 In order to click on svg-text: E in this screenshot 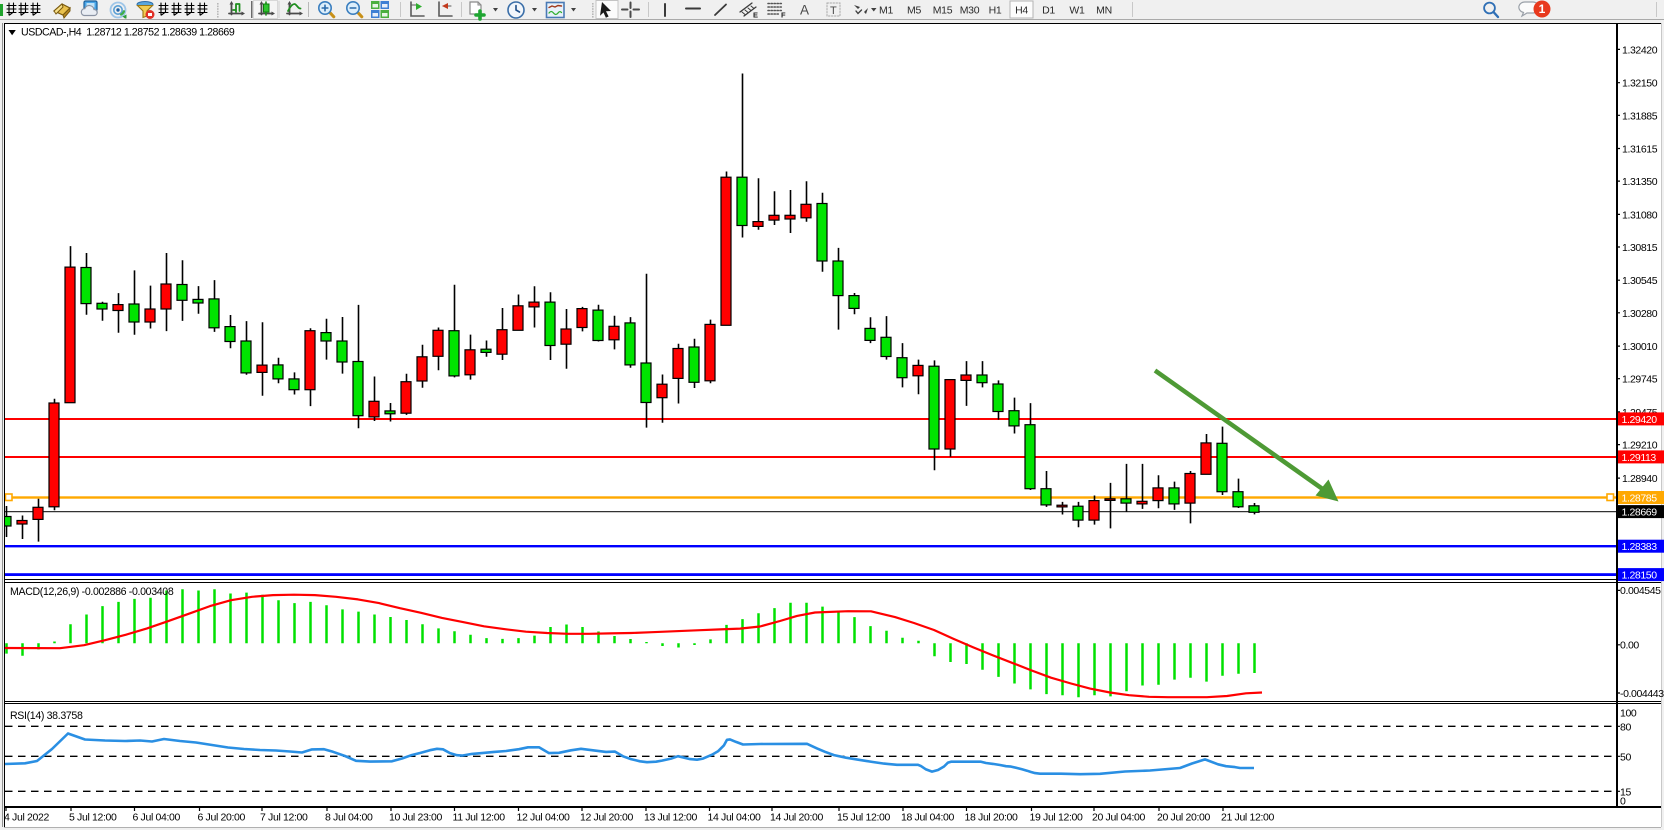, I will do `click(755, 15)`.